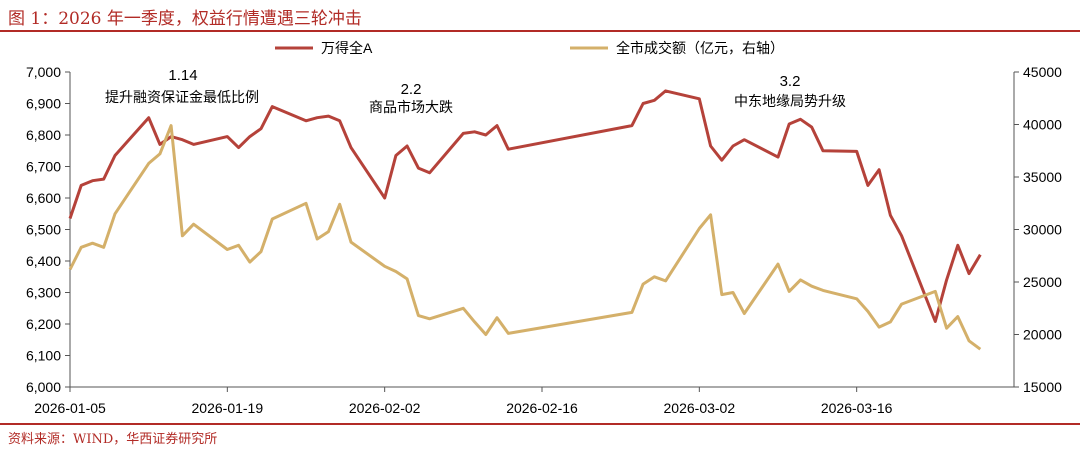 This screenshot has height=452, width=1080. I want to click on chart-legend: 万得全A 全市成交额（亿元，右轴）, so click(529, 48).